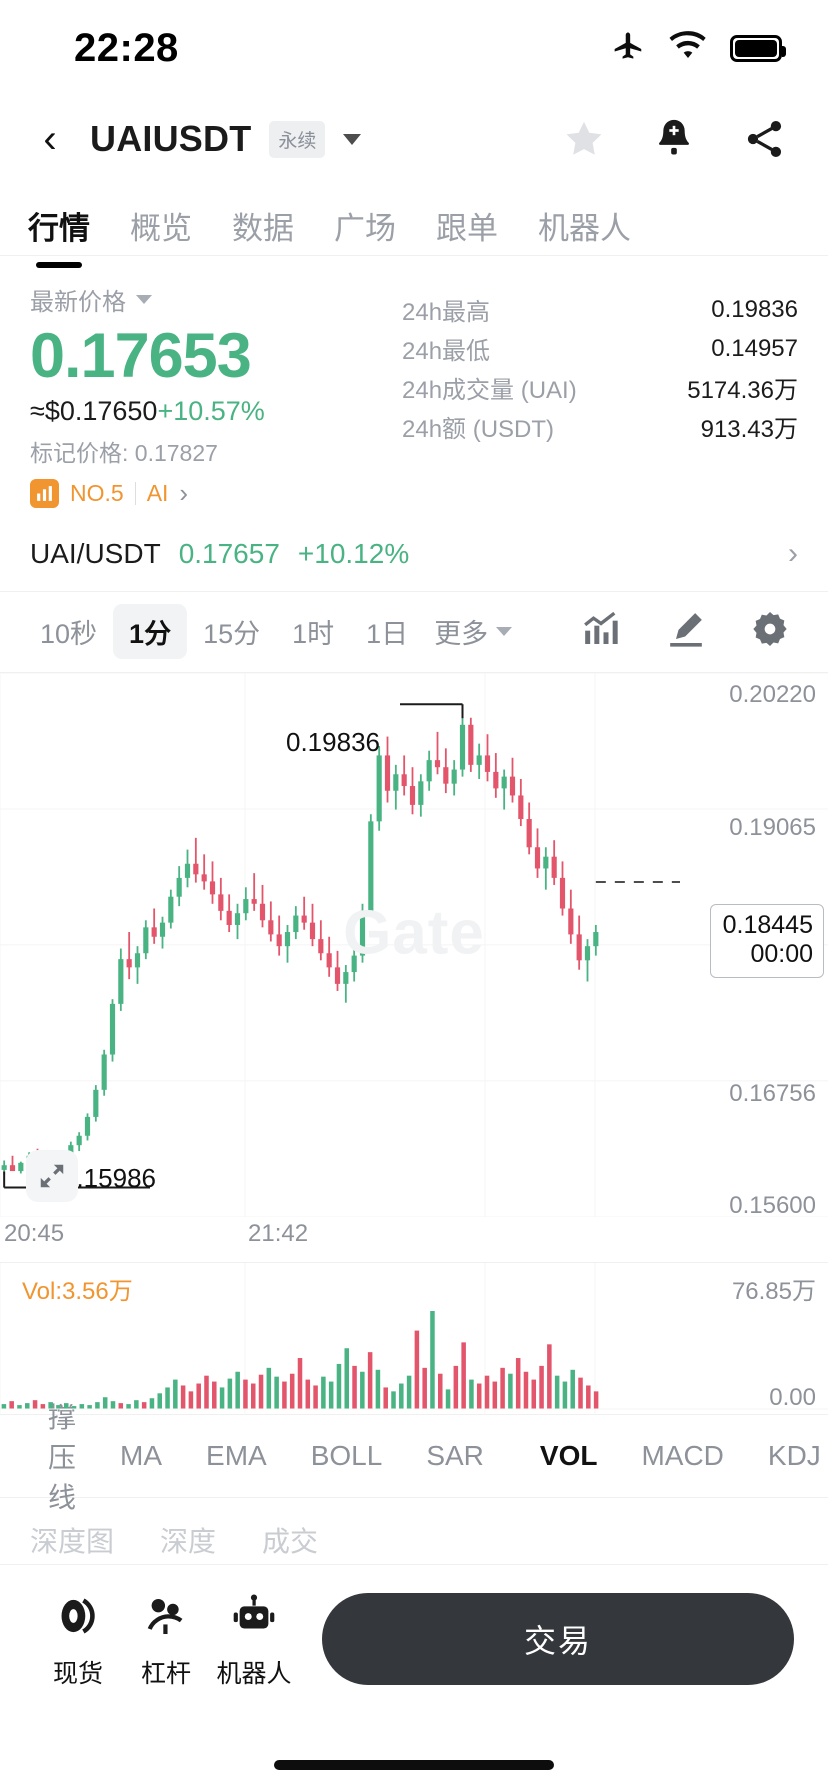 Image resolution: width=828 pixels, height=1792 pixels. I want to click on change-percent: +10.57%, so click(211, 410).